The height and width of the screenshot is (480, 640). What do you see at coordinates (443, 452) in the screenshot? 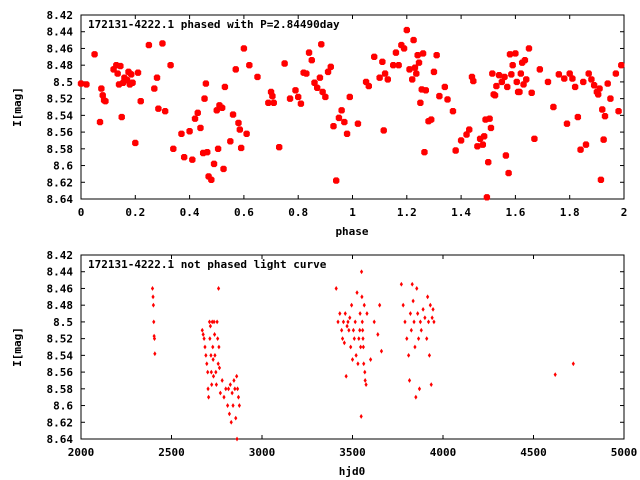
I see `unphased-xtick-label: 4000` at bounding box center [443, 452].